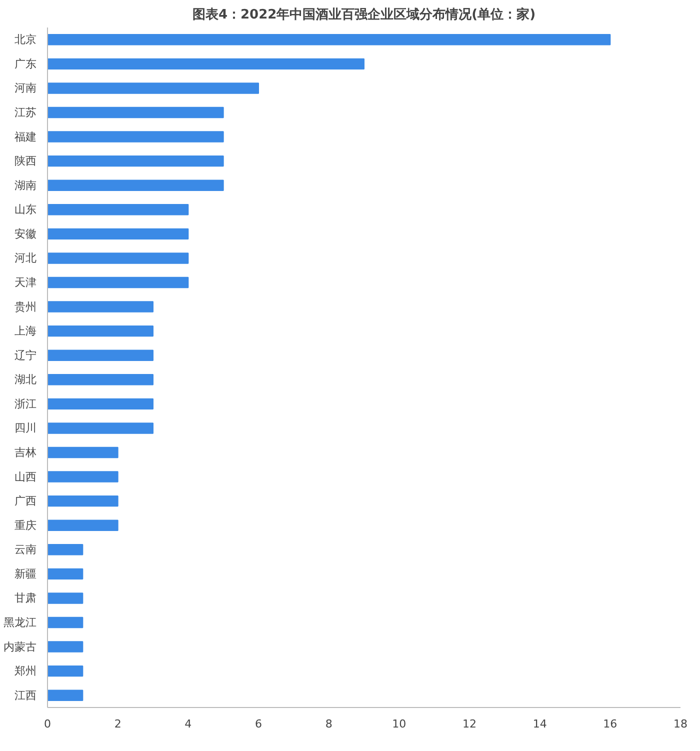 The image size is (700, 751). What do you see at coordinates (469, 724) in the screenshot?
I see `x-tick-label: 12` at bounding box center [469, 724].